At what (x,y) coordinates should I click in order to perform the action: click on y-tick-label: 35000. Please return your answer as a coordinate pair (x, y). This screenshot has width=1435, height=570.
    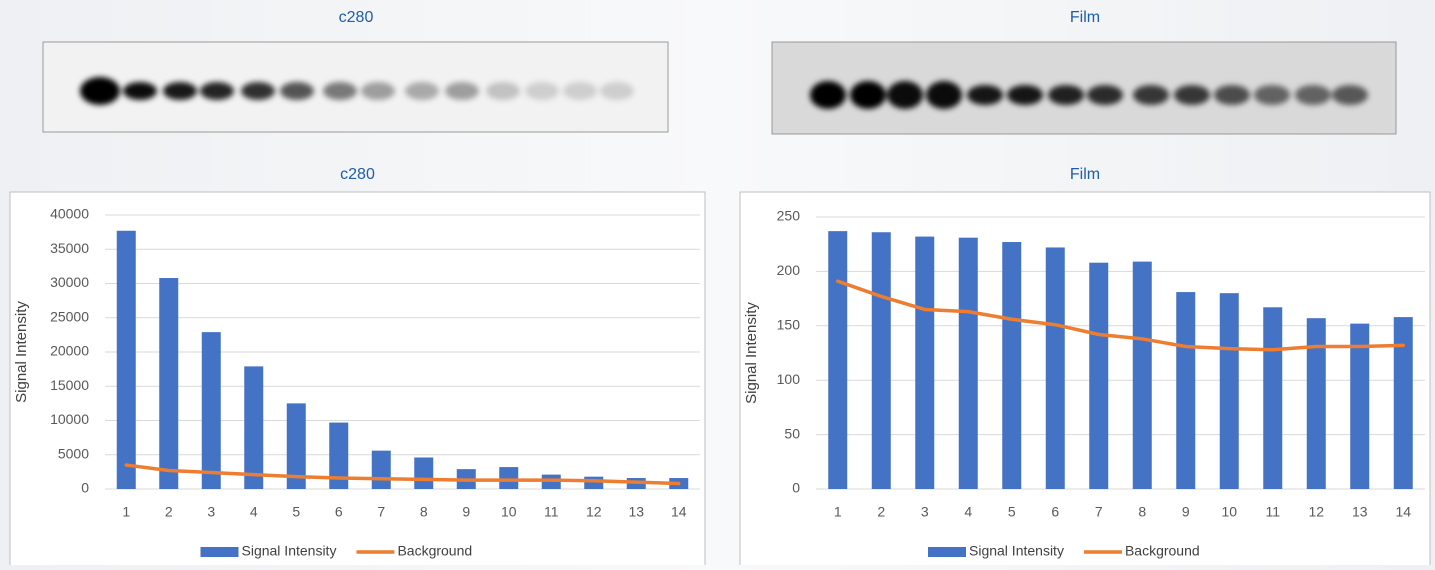
    Looking at the image, I should click on (69, 248).